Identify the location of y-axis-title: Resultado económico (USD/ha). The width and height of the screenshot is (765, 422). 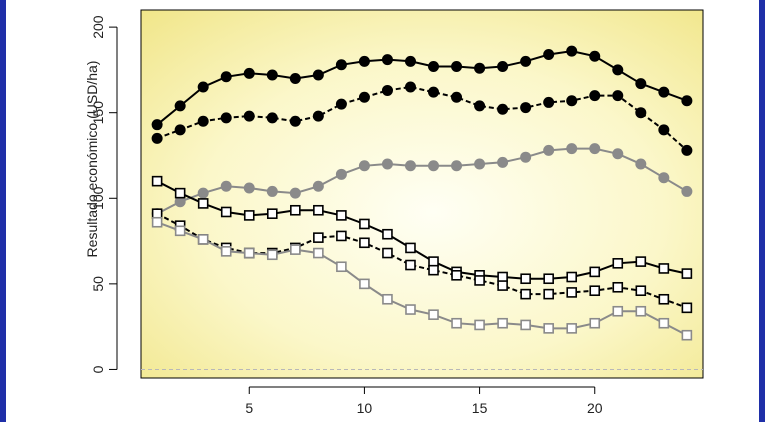
(92, 159).